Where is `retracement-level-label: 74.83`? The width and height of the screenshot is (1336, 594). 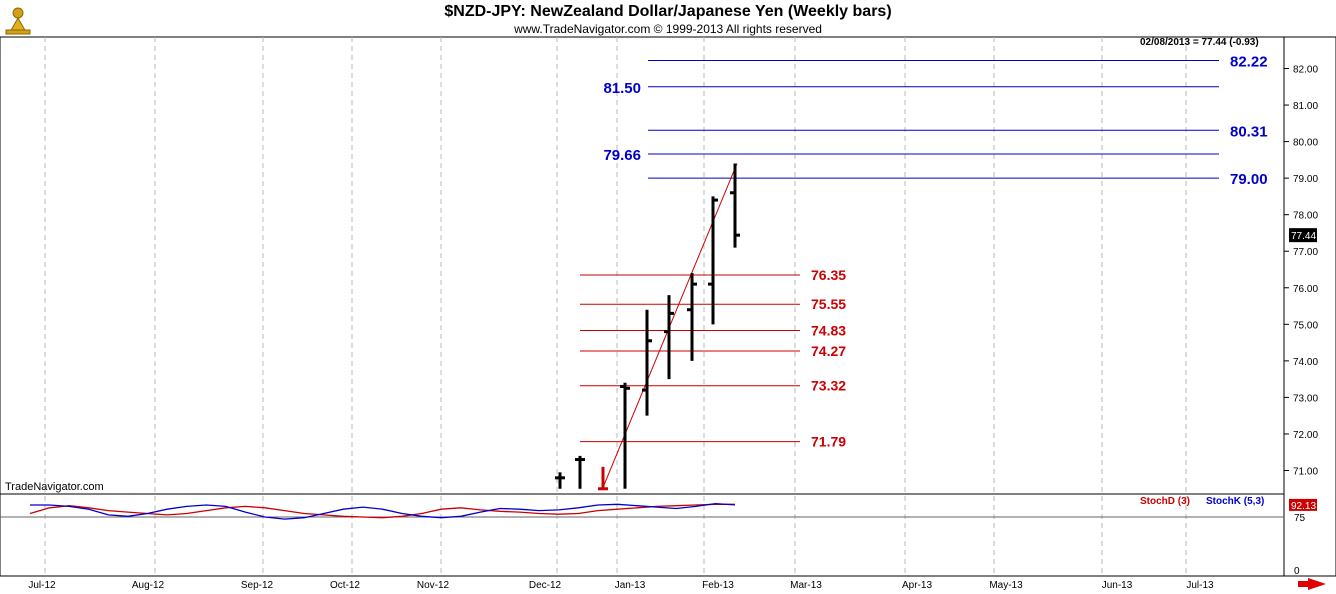
retracement-level-label: 74.83 is located at coordinates (828, 331).